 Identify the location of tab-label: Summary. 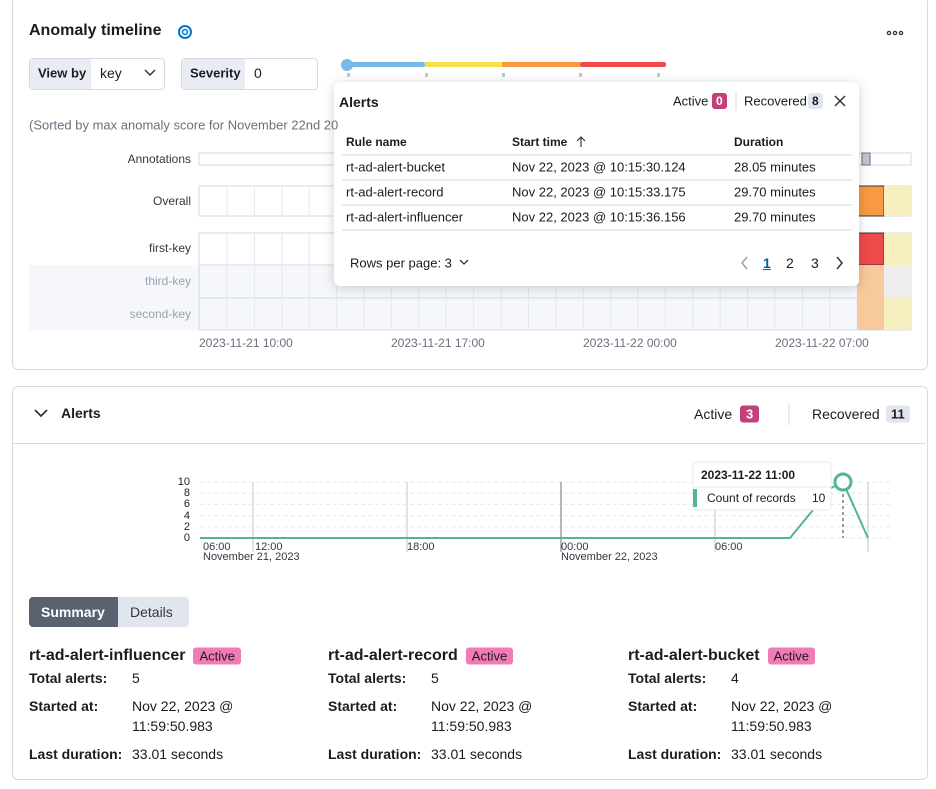
(73, 612).